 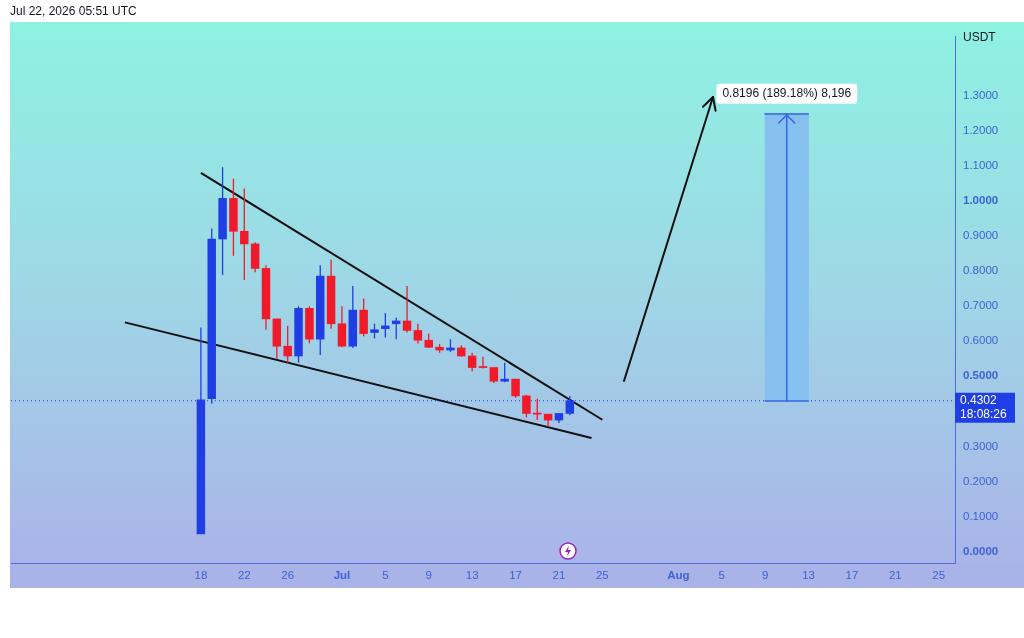 I want to click on y-tick-label: 0.5000, so click(x=981, y=375).